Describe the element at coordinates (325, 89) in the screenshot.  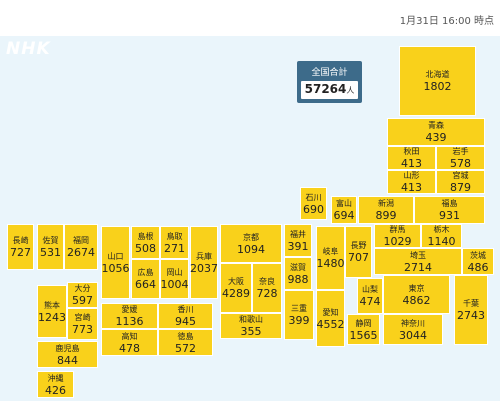
I see `national-total-value: 57264` at that location.